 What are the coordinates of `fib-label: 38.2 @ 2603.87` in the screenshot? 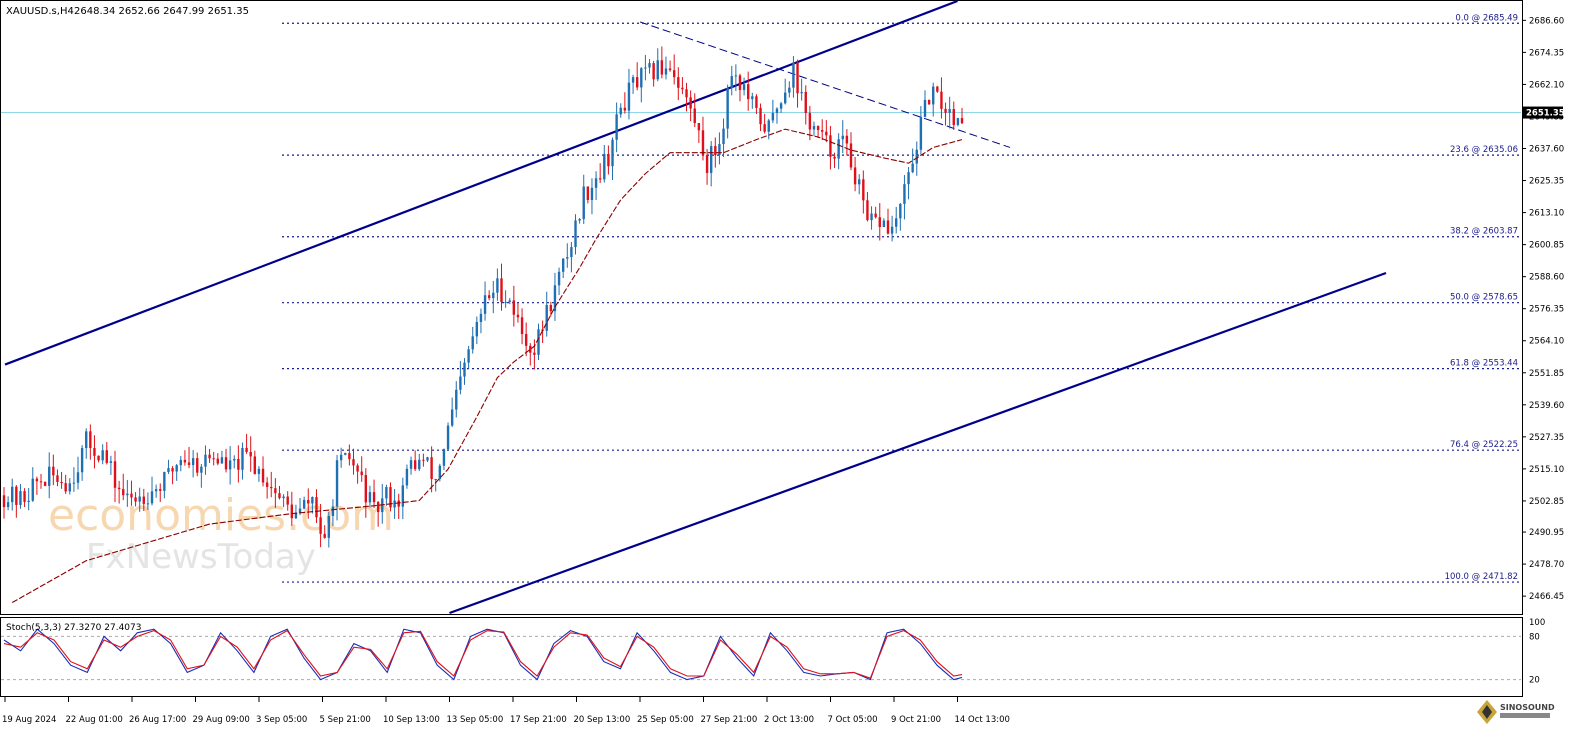 It's located at (1484, 232).